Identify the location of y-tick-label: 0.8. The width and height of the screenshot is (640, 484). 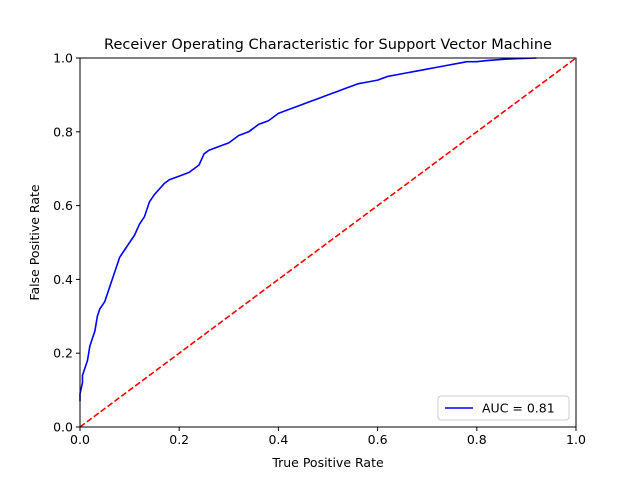
(63, 131).